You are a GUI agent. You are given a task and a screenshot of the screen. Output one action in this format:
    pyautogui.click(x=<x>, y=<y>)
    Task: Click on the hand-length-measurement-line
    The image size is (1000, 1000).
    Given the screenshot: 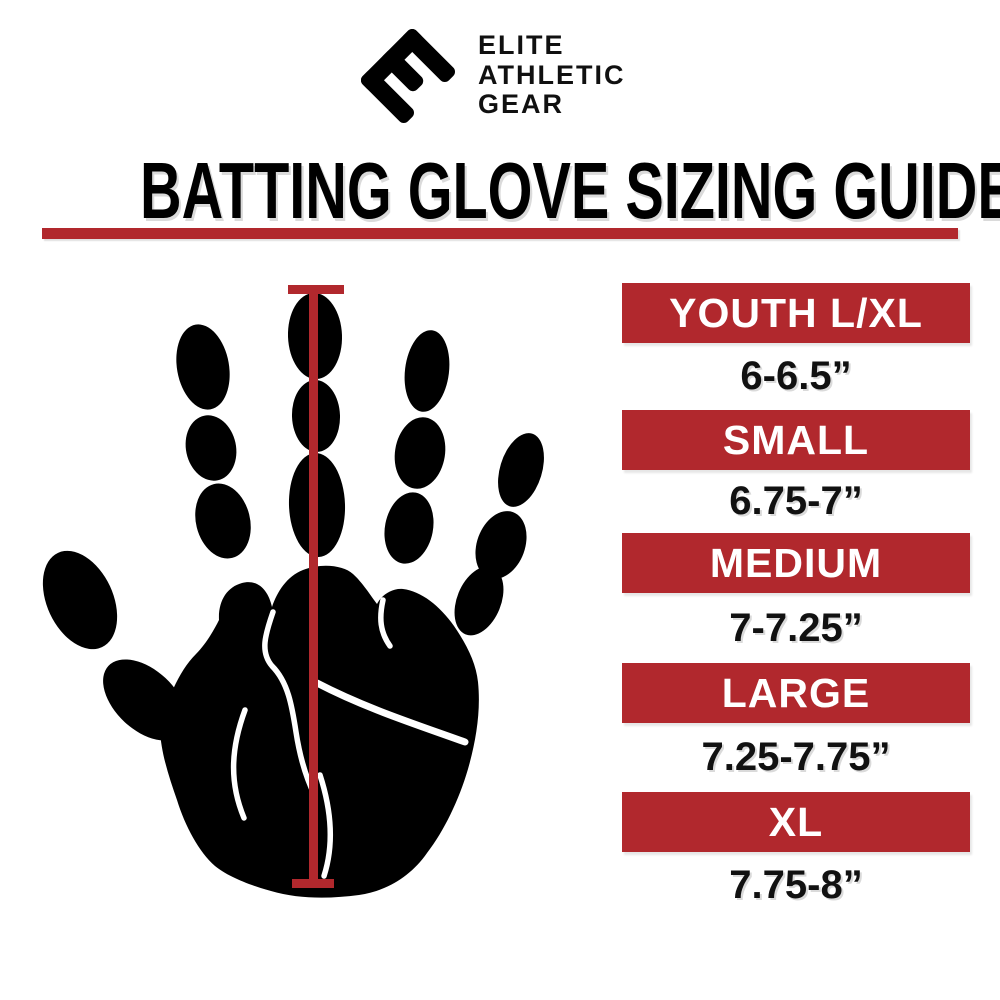 What is the action you would take?
    pyautogui.click(x=316, y=586)
    